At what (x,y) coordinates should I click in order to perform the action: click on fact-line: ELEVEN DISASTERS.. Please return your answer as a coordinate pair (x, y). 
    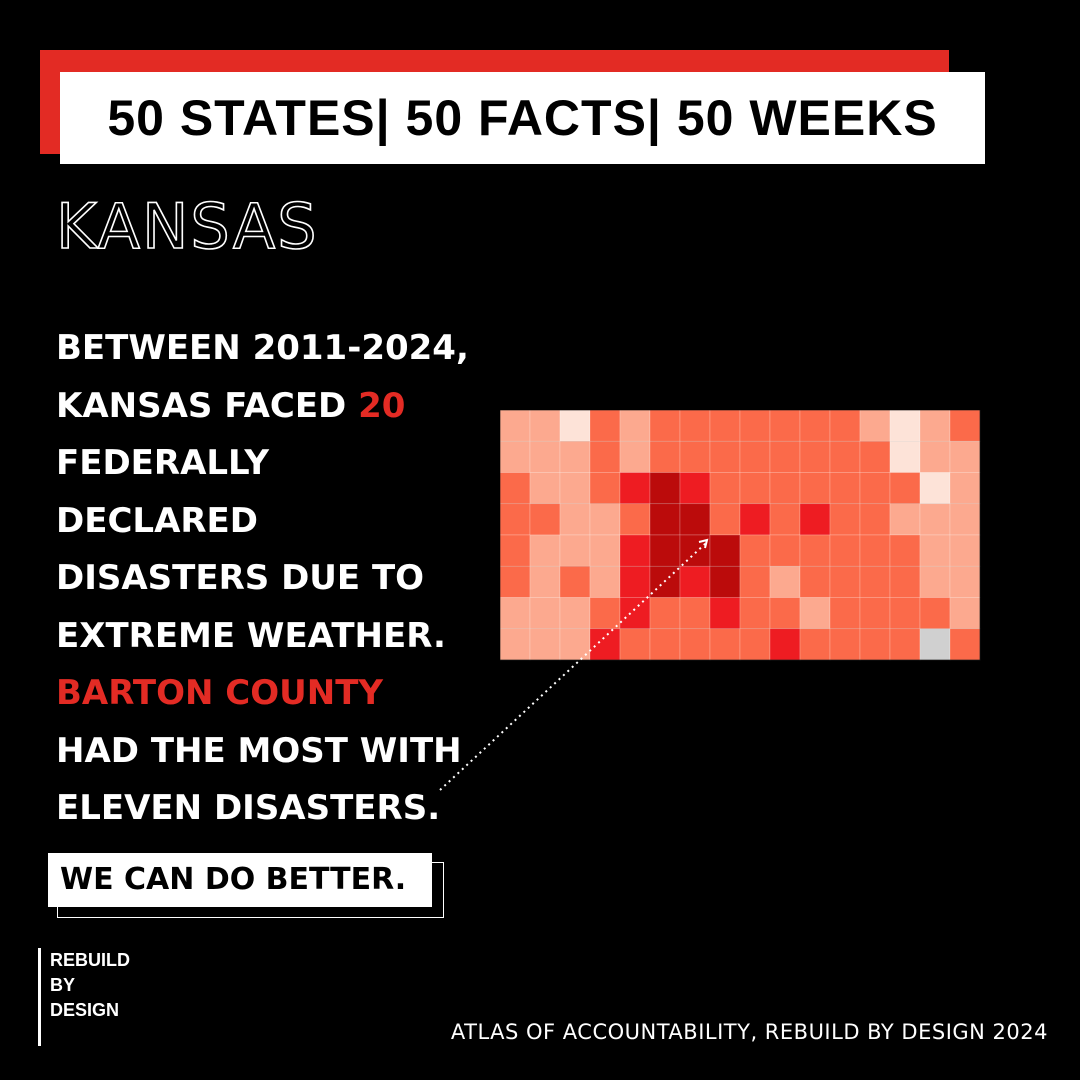
    Looking at the image, I should click on (248, 808).